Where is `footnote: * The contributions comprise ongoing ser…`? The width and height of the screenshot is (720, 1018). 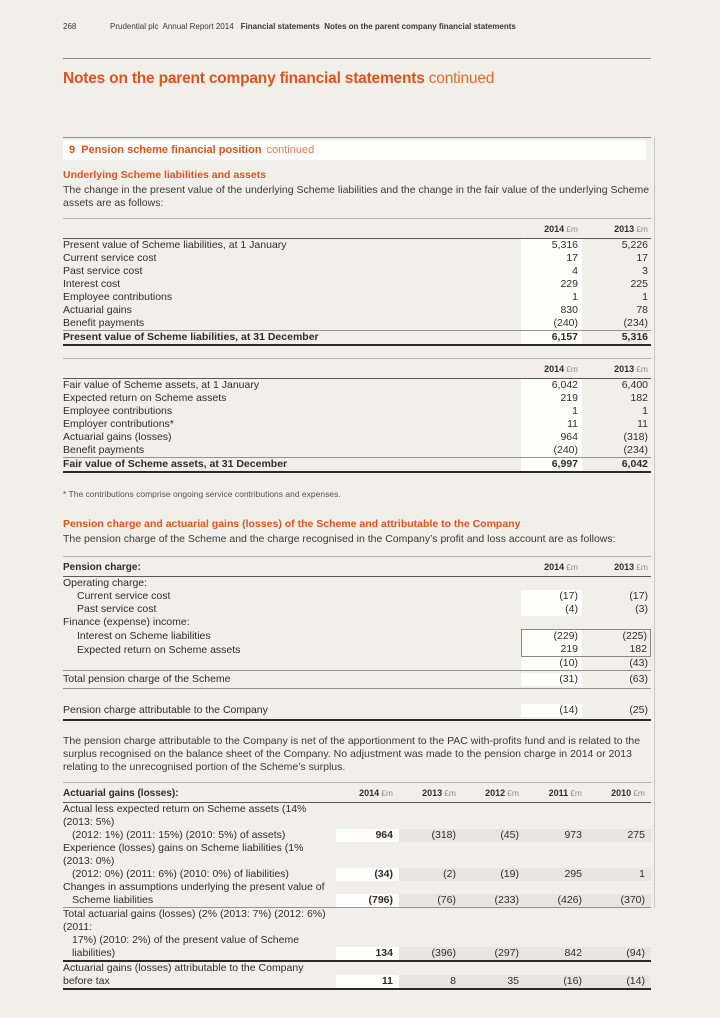
footnote: * The contributions comprise ongoing ser… is located at coordinates (361, 494).